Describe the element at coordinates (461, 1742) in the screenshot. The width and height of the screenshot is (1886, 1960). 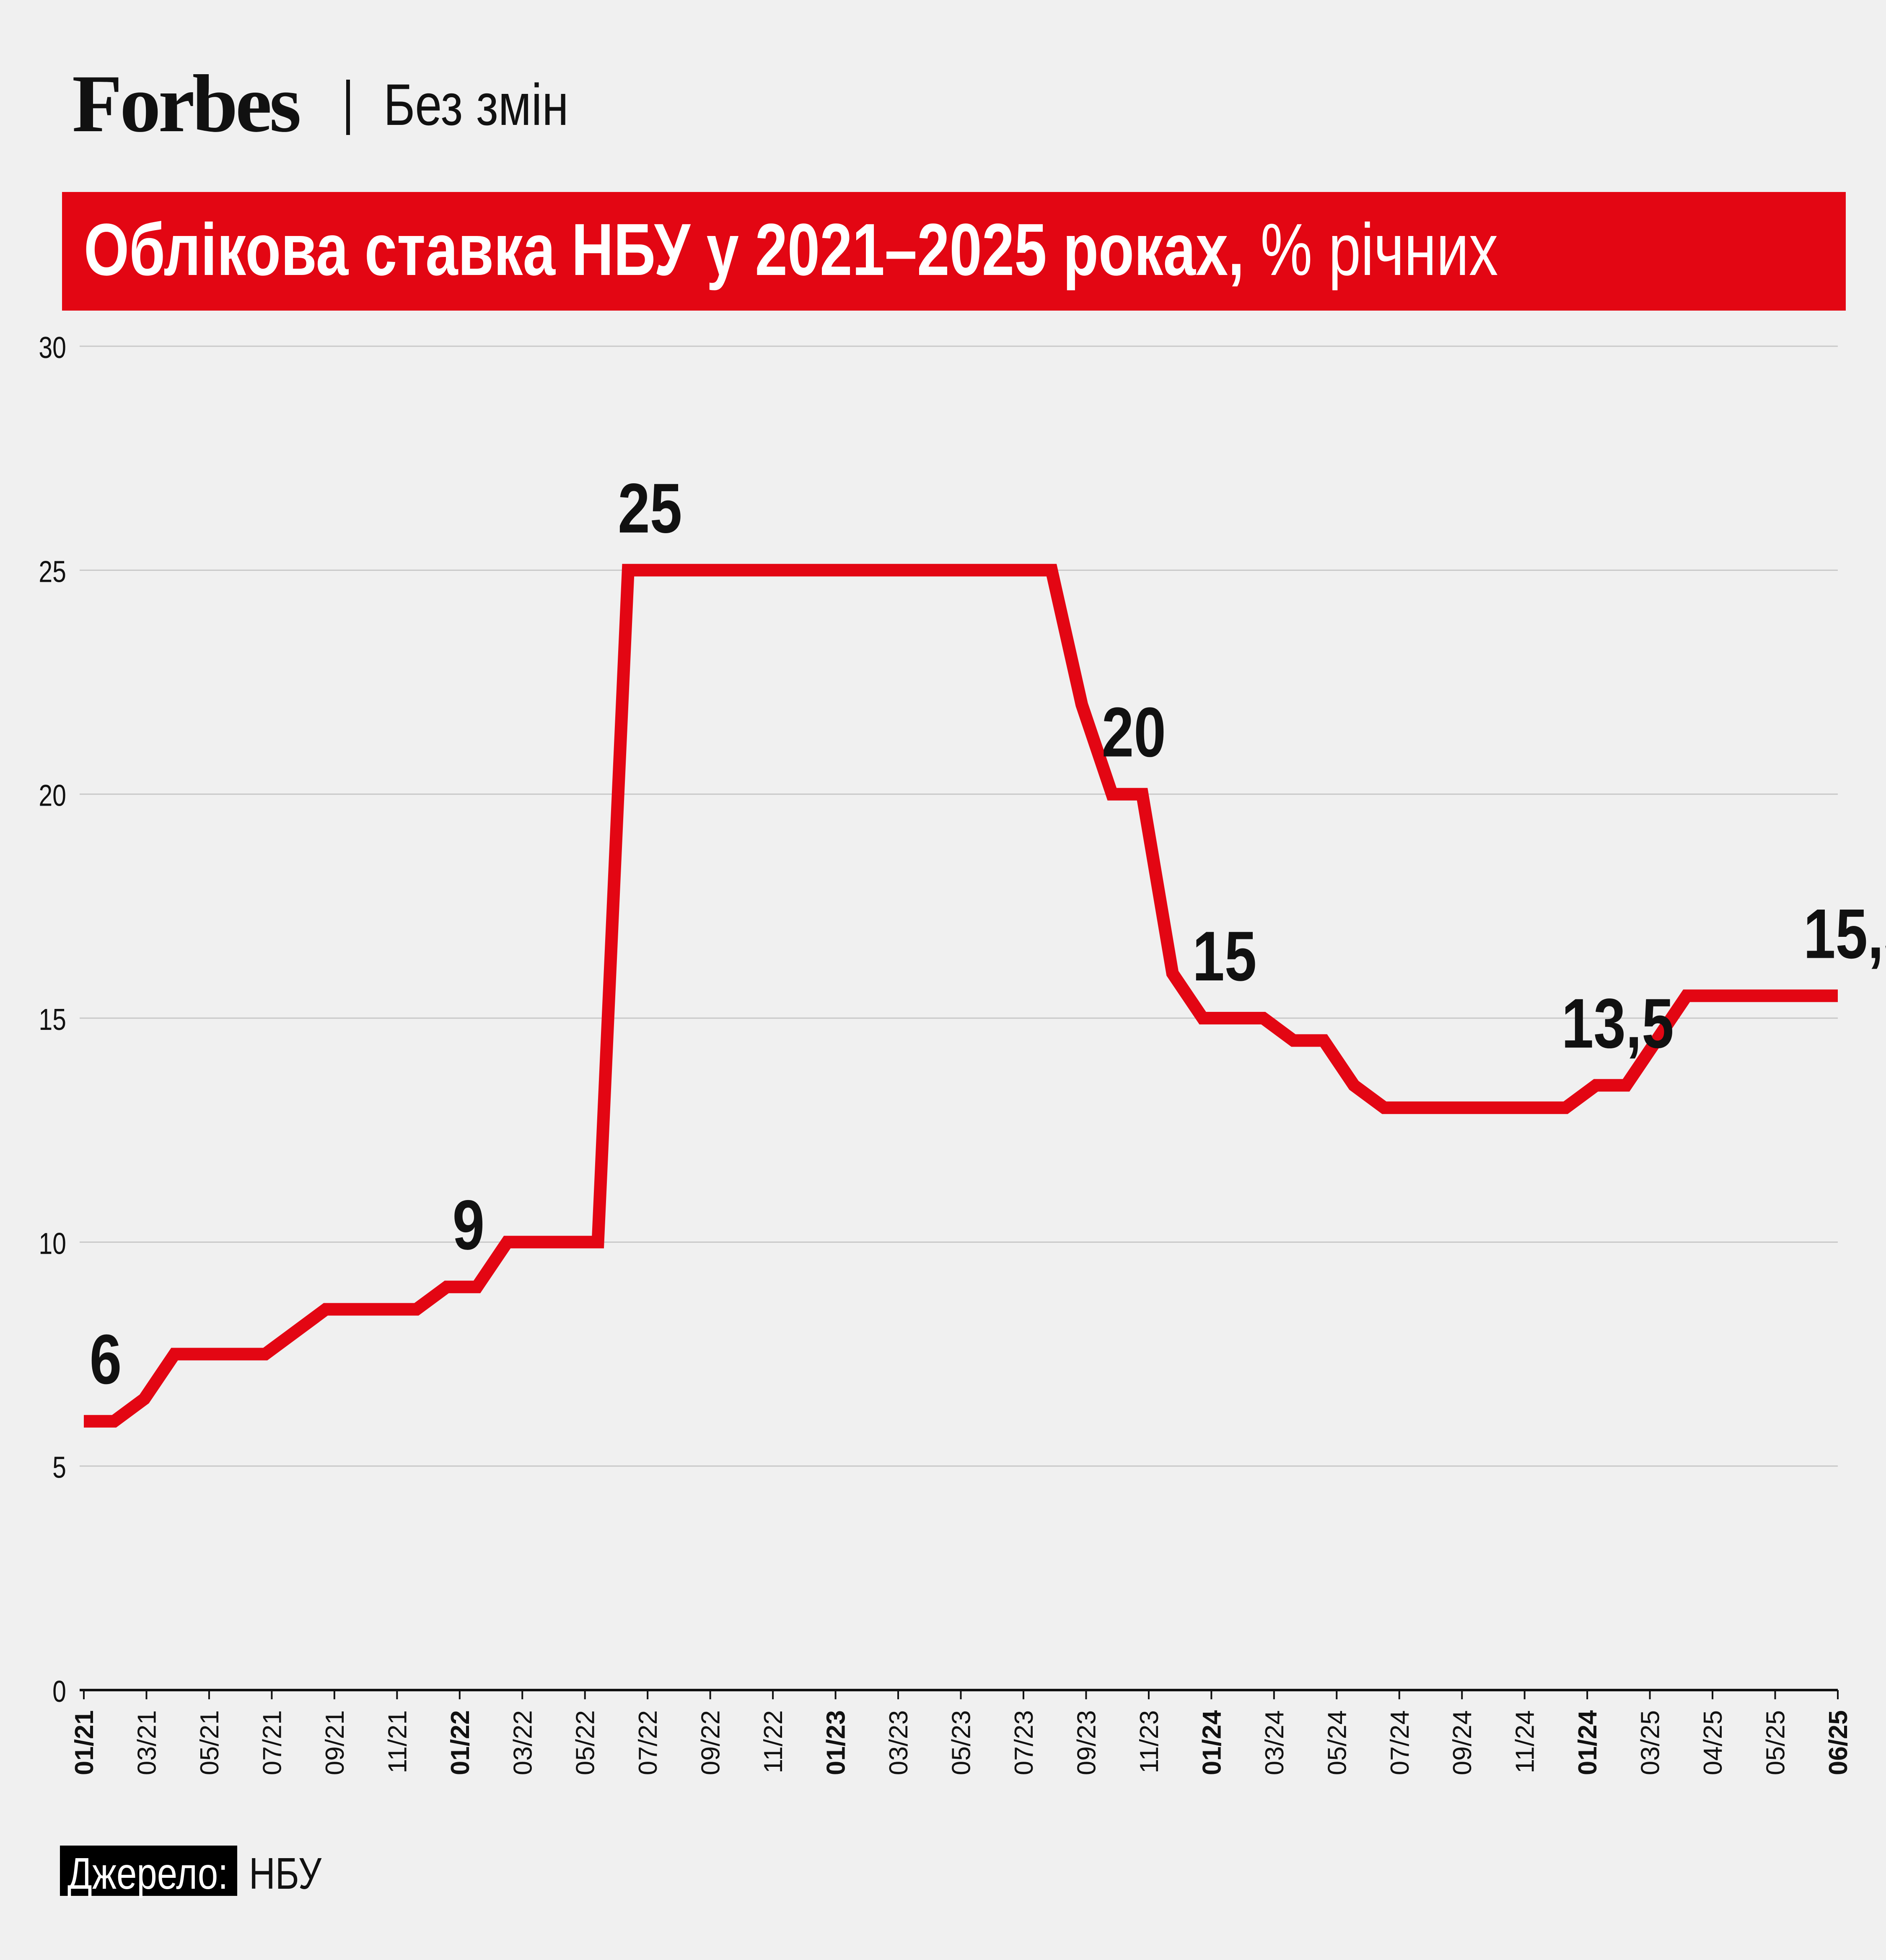
I see `x-tick-label: 01/22` at that location.